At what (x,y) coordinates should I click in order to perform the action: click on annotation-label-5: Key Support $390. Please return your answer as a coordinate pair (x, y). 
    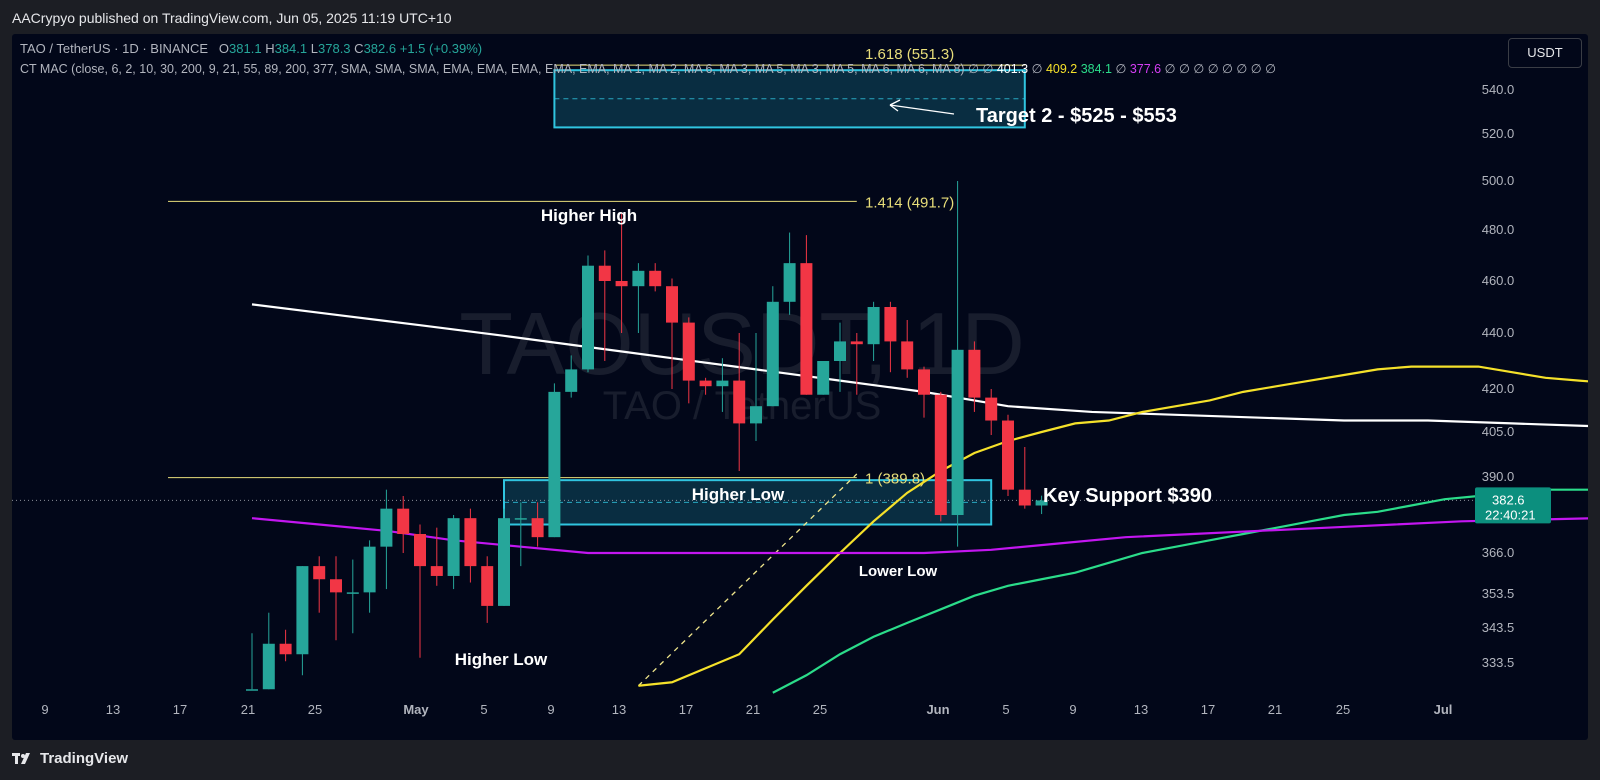
    Looking at the image, I should click on (1127, 496).